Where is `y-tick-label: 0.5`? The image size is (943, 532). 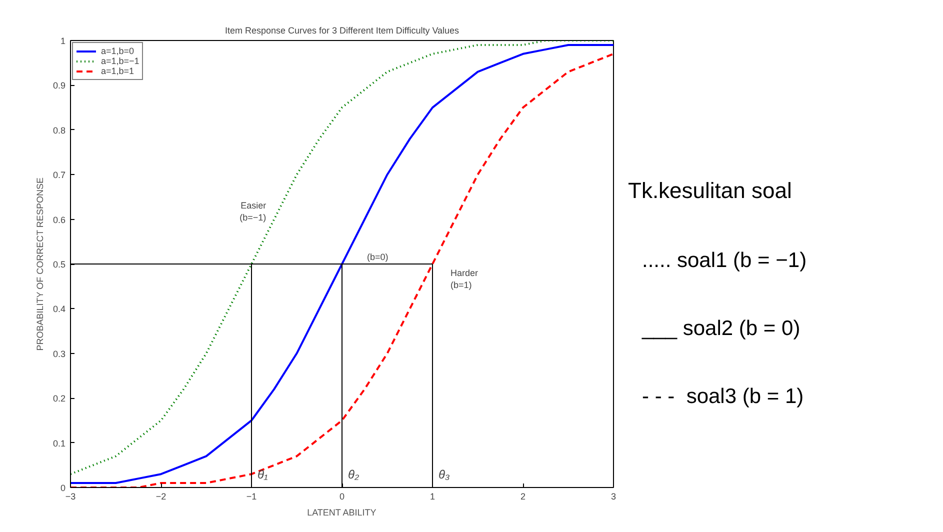 y-tick-label: 0.5 is located at coordinates (59, 265).